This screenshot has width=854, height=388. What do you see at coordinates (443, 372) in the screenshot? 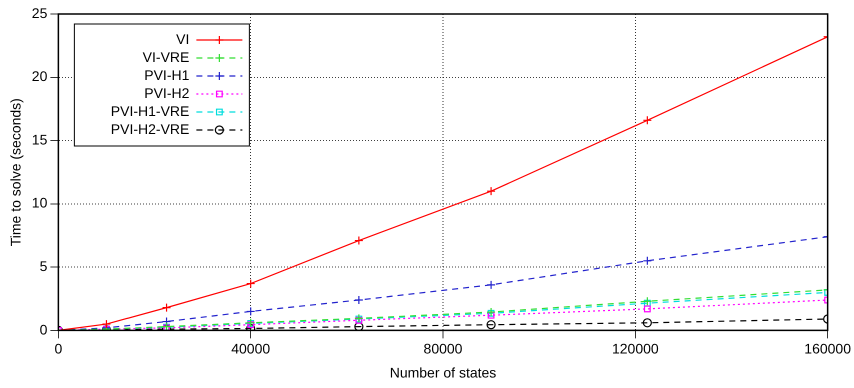
I see `x-axis-title: Number of states` at bounding box center [443, 372].